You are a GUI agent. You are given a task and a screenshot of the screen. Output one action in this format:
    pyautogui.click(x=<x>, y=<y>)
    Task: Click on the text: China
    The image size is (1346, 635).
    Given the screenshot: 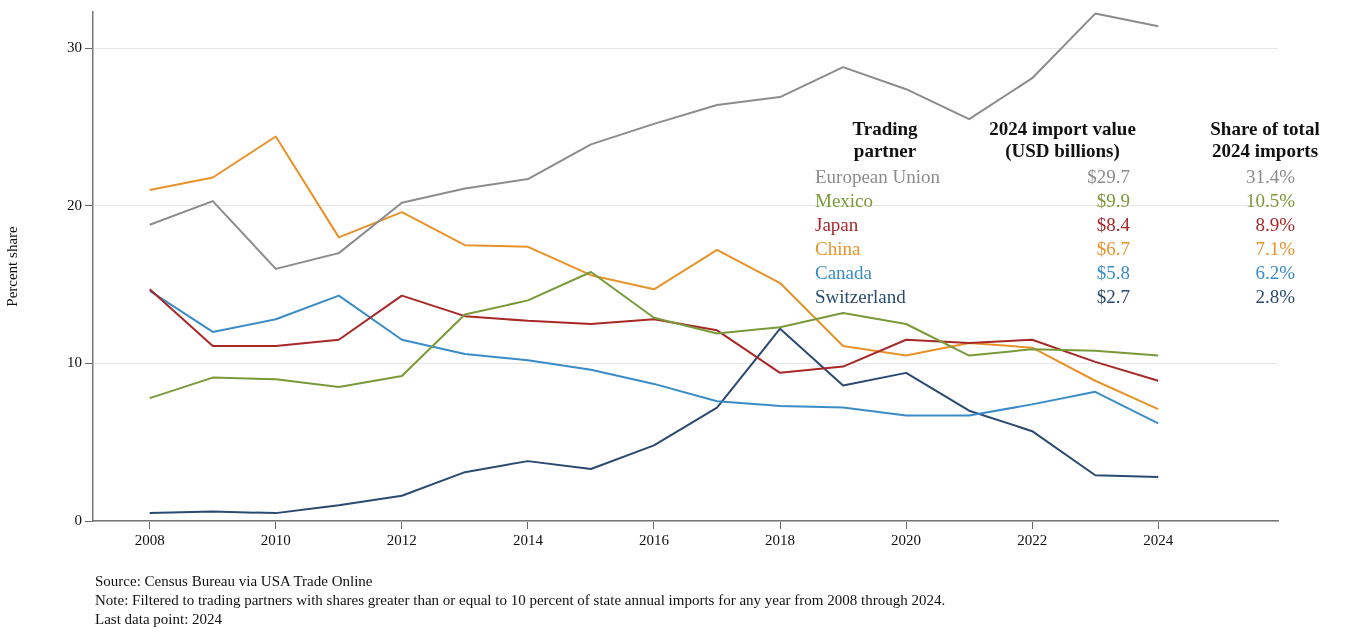 What is the action you would take?
    pyautogui.click(x=838, y=249)
    